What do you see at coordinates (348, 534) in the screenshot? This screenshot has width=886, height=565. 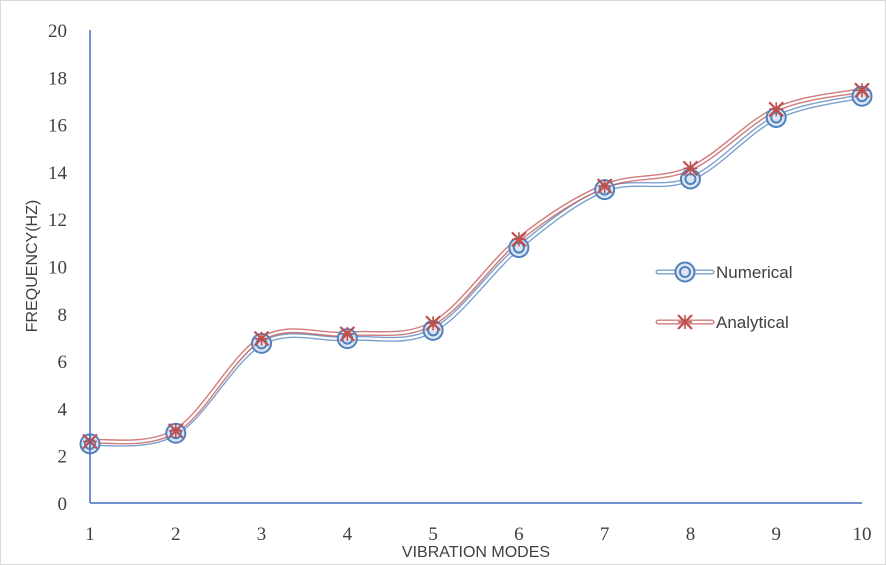 I see `x-tick-label: 4` at bounding box center [348, 534].